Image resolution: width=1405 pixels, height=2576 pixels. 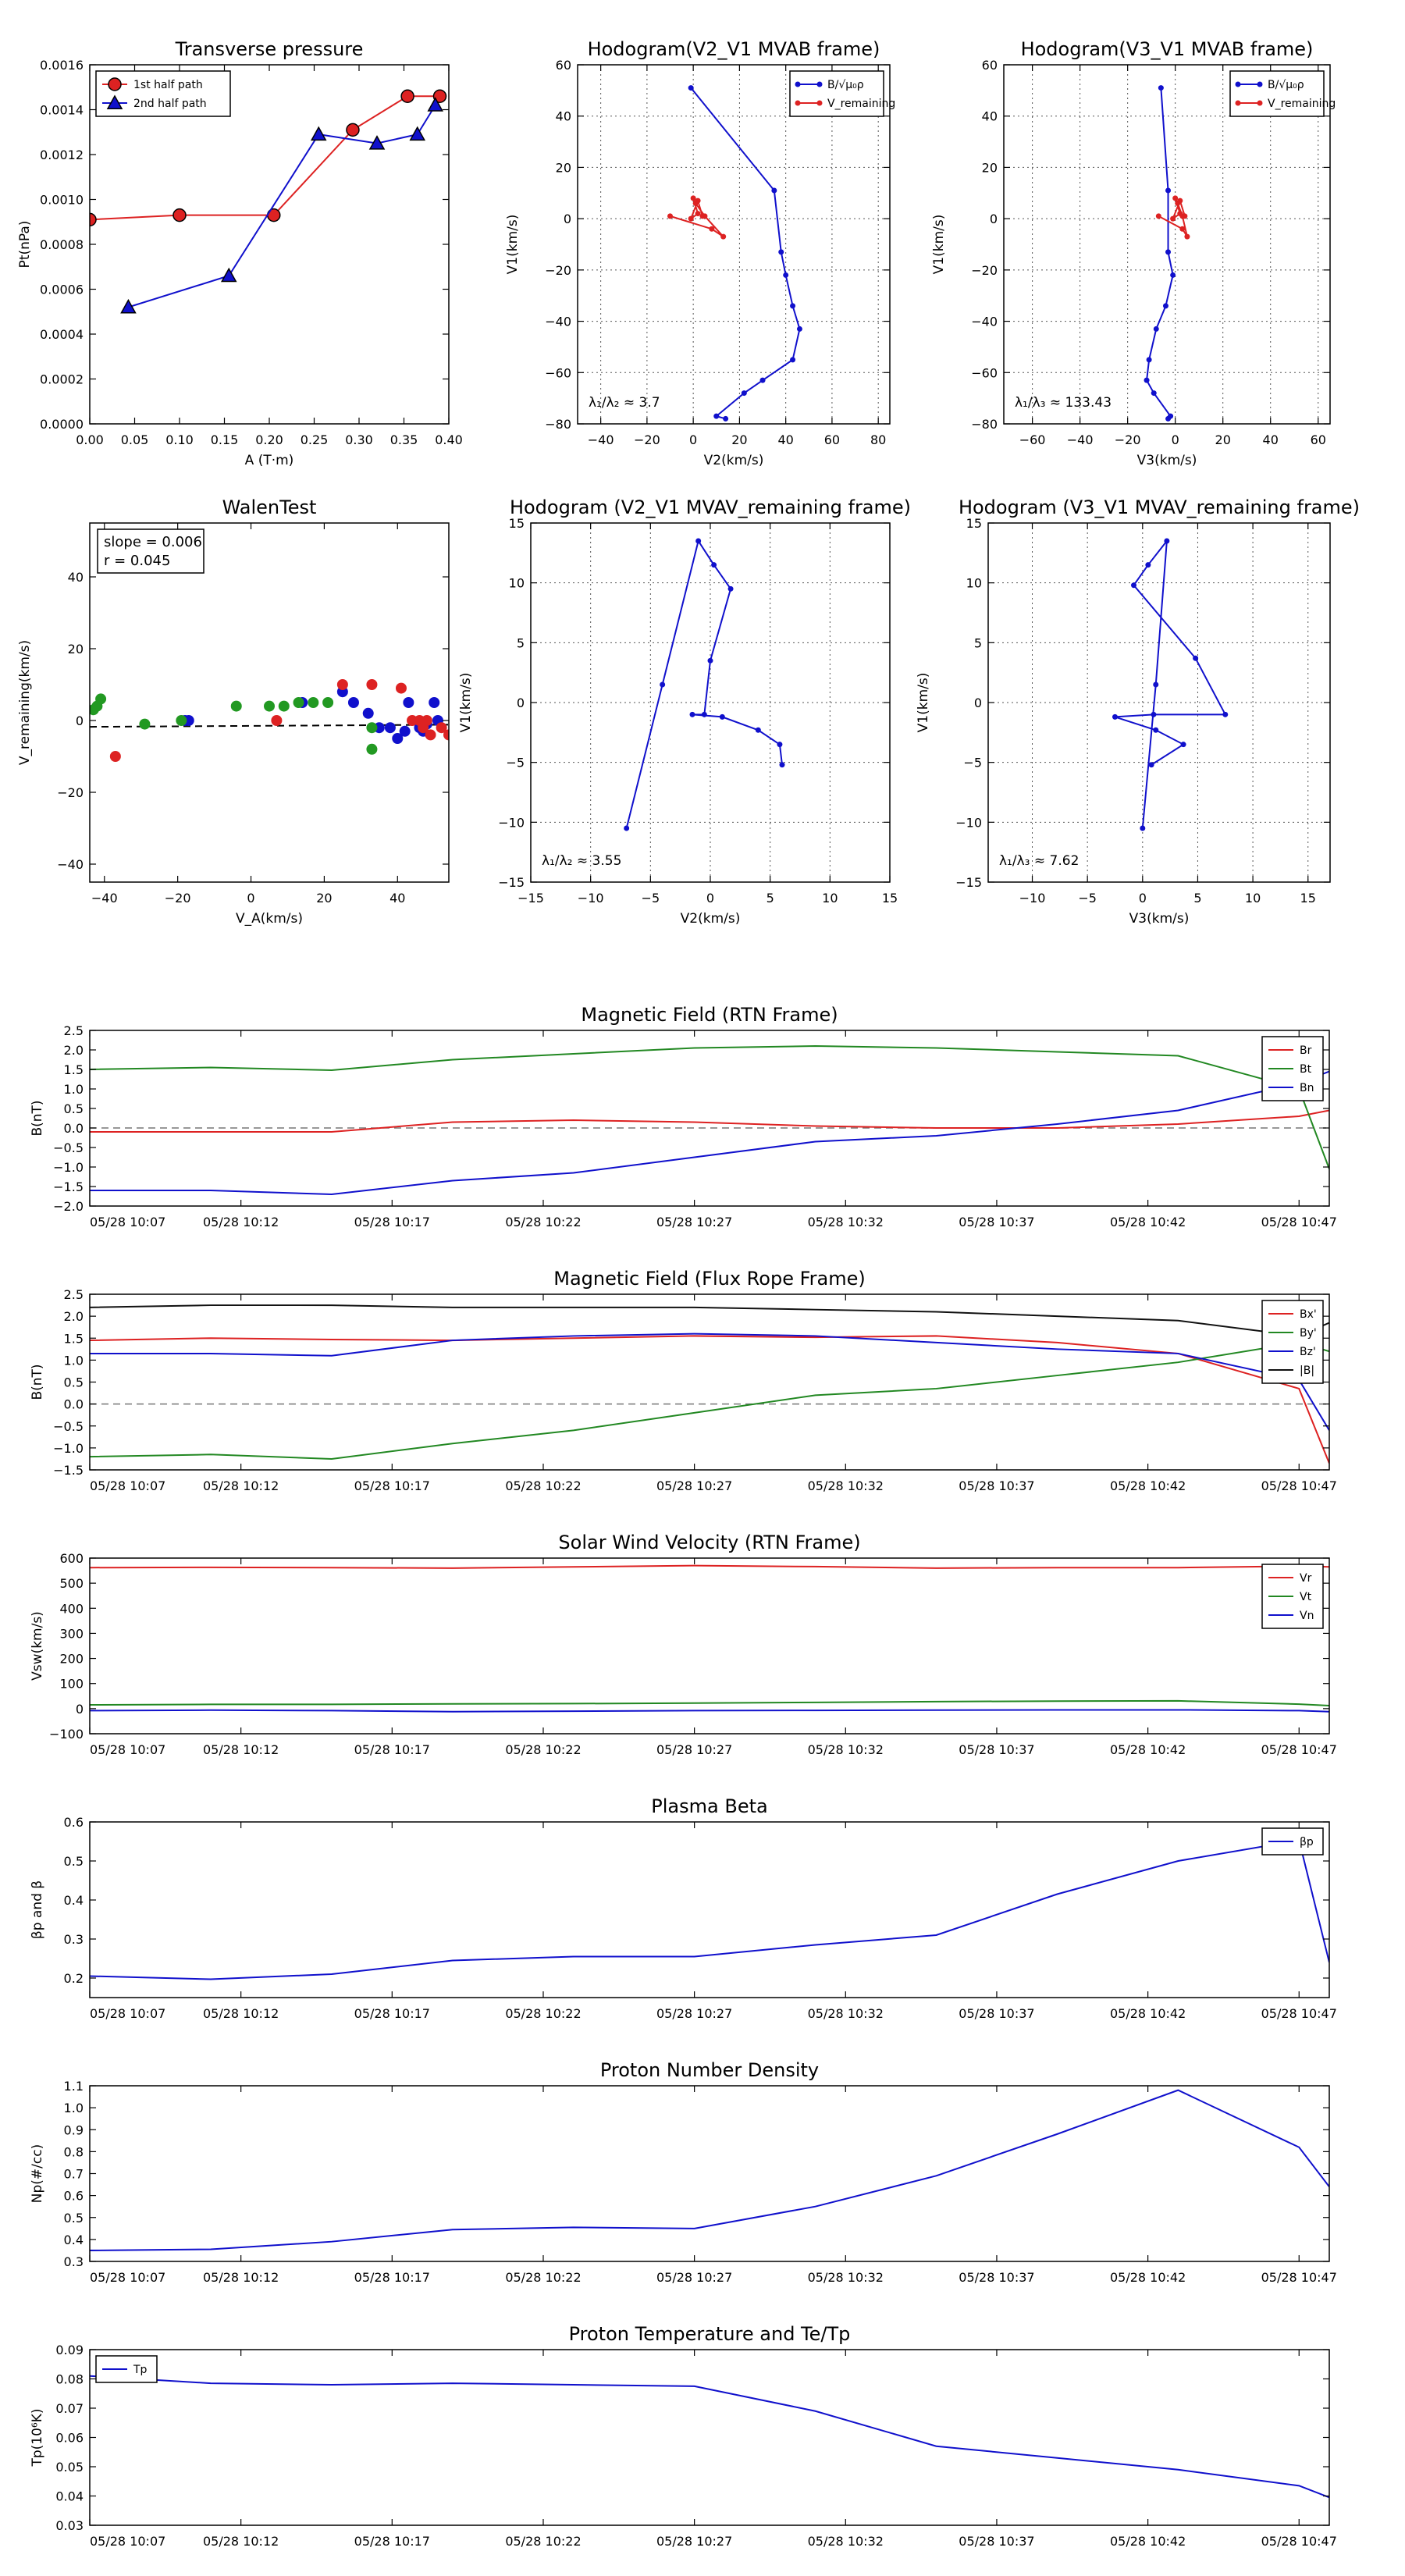 I want to click on y-tick-label: 60, so click(x=990, y=65).